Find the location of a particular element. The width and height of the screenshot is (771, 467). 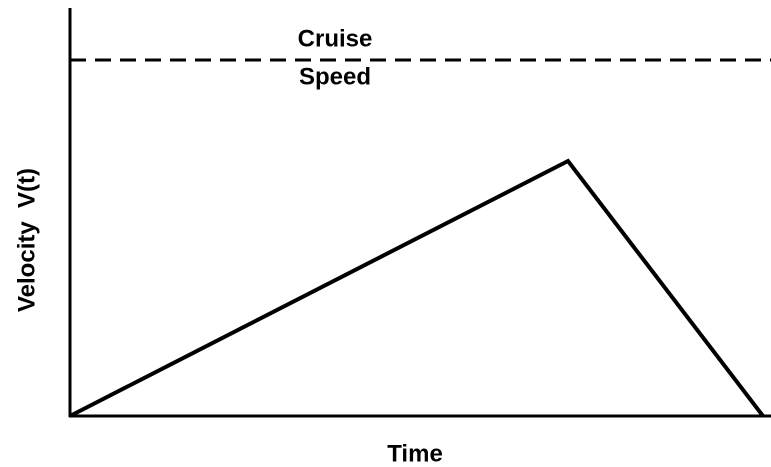

y-axis-label: Velocity V(t) is located at coordinates (26, 240).